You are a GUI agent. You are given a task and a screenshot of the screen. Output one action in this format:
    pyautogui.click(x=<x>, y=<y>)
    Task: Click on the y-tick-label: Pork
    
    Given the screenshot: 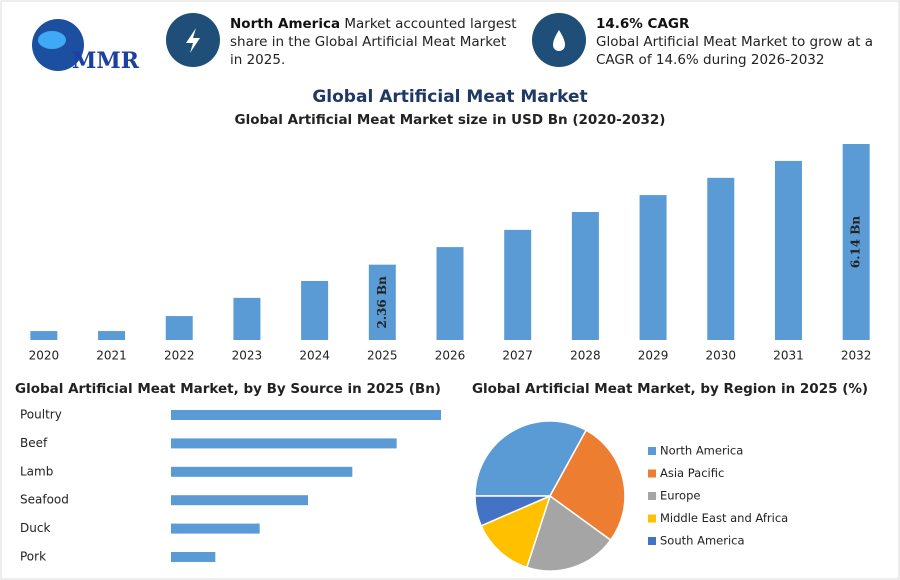 What is the action you would take?
    pyautogui.click(x=33, y=557)
    